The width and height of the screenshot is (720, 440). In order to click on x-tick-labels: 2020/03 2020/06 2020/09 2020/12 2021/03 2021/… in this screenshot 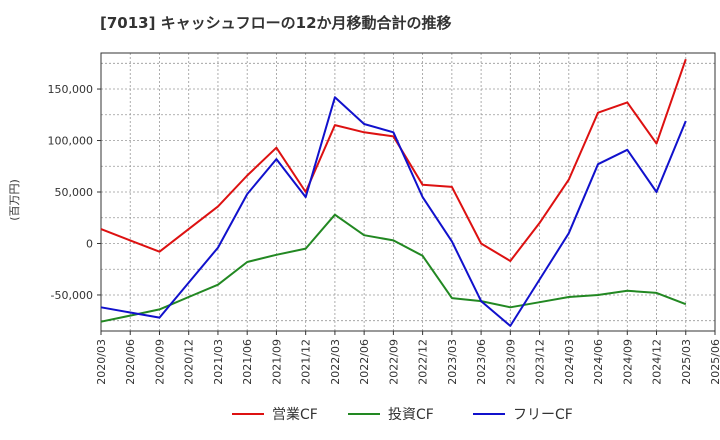, I will do `click(407, 362)`.